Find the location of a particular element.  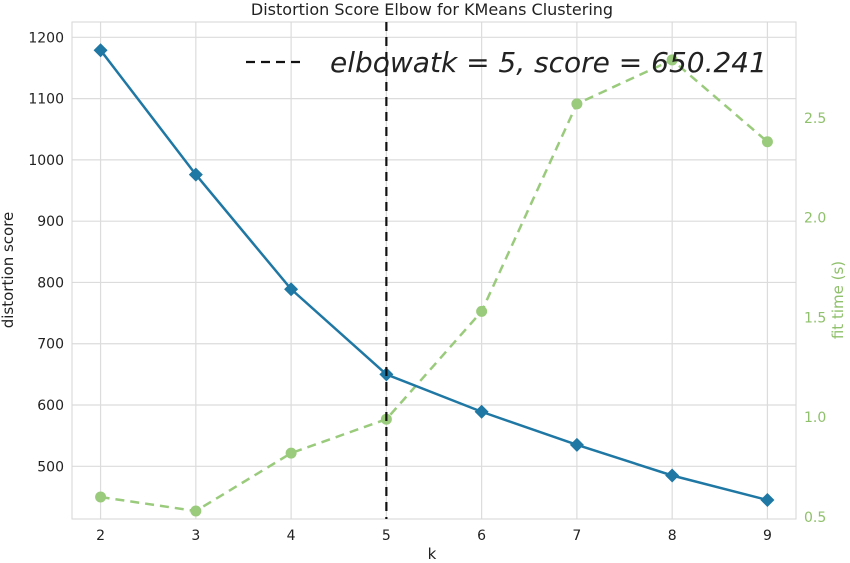

y2-tick-label: 0.5 is located at coordinates (815, 518).